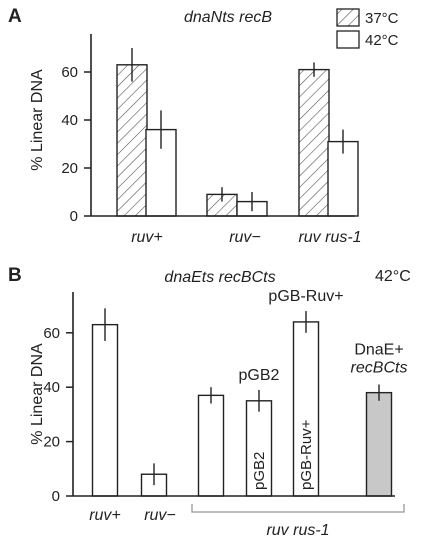  Describe the element at coordinates (259, 471) in the screenshot. I see `panel-b-bar-label-3: pGB2` at that location.